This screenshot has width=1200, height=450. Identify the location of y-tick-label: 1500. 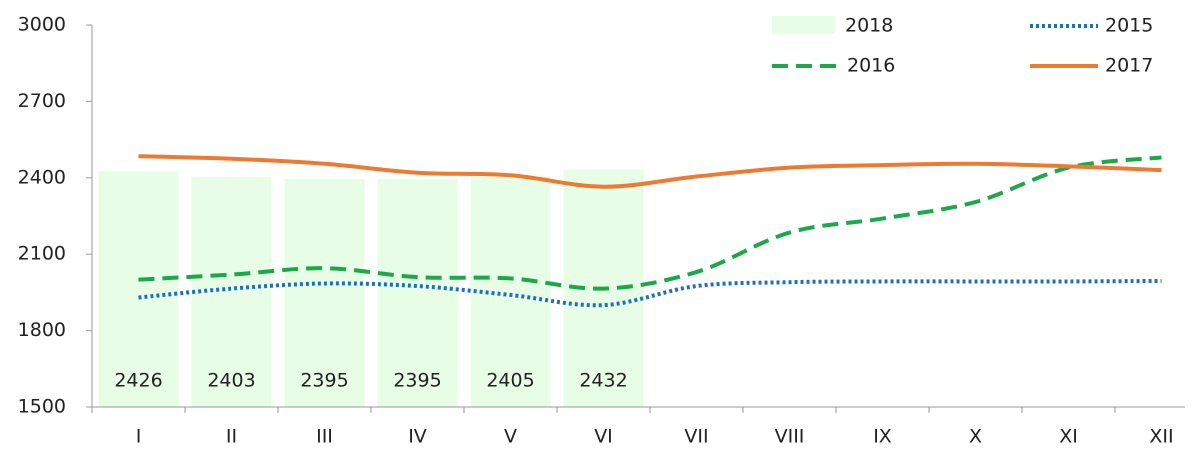
(42, 407).